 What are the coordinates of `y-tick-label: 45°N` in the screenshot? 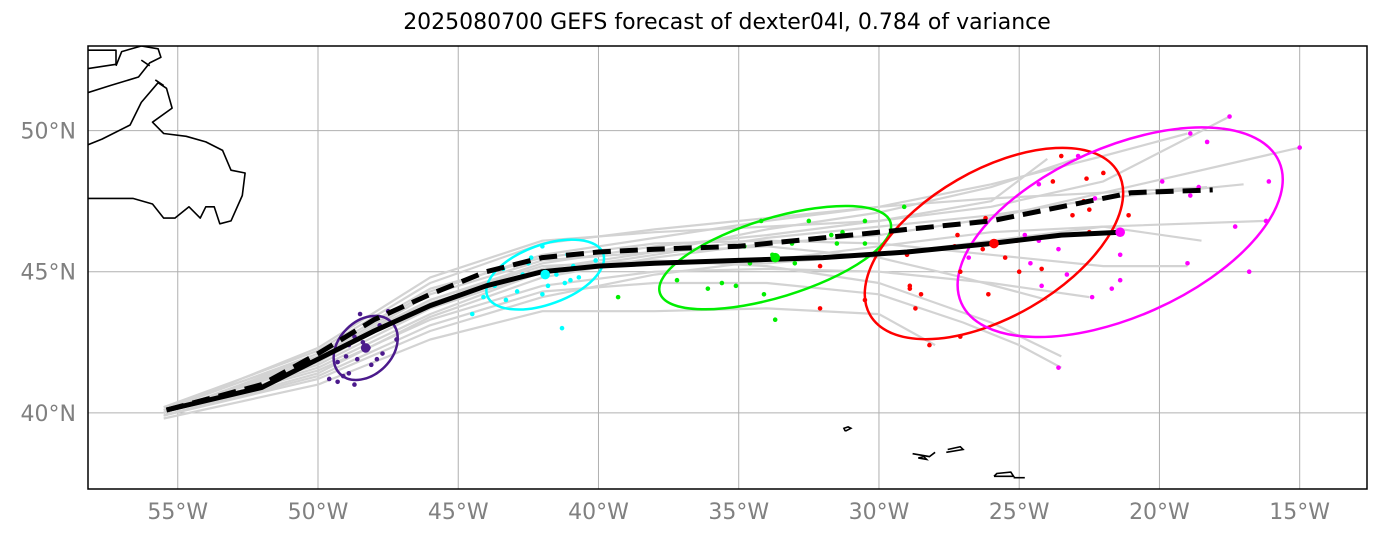 It's located at (48, 273).